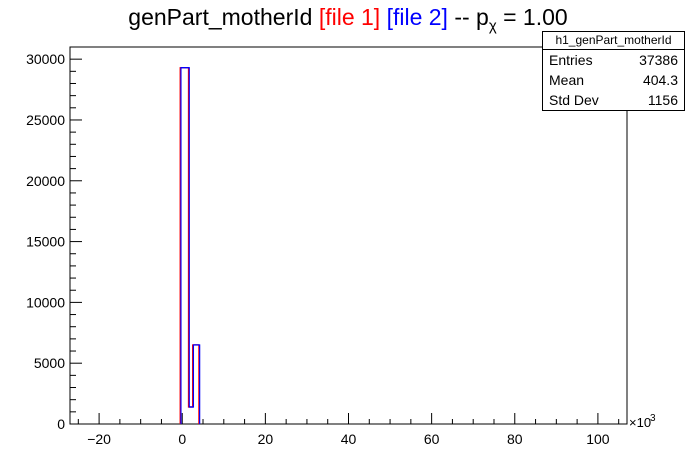  Describe the element at coordinates (613, 41) in the screenshot. I see `stats-name: h1_genPart_motherId` at that location.